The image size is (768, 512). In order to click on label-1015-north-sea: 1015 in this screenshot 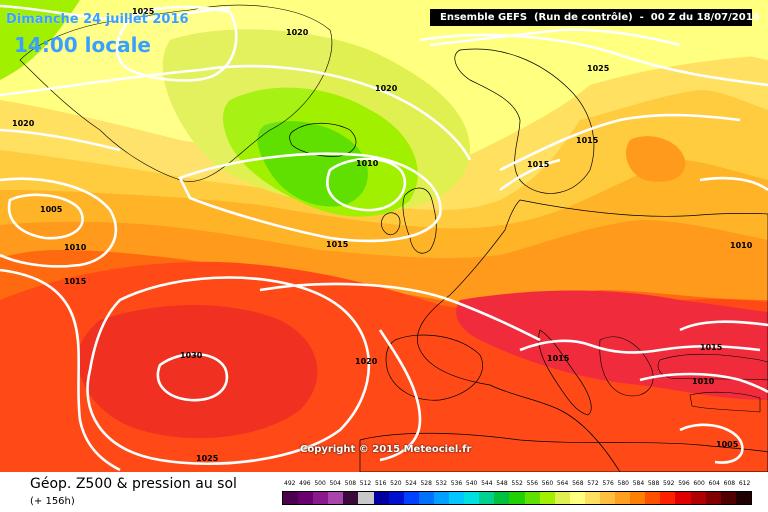, I will do `click(538, 164)`.